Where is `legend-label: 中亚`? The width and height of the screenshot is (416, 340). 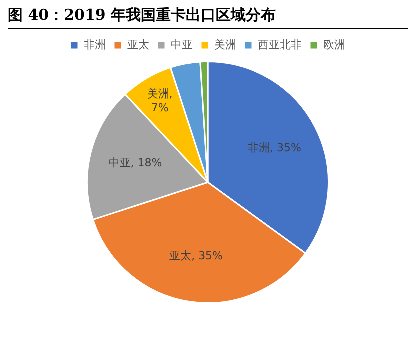 legend-label: 中亚 is located at coordinates (182, 45).